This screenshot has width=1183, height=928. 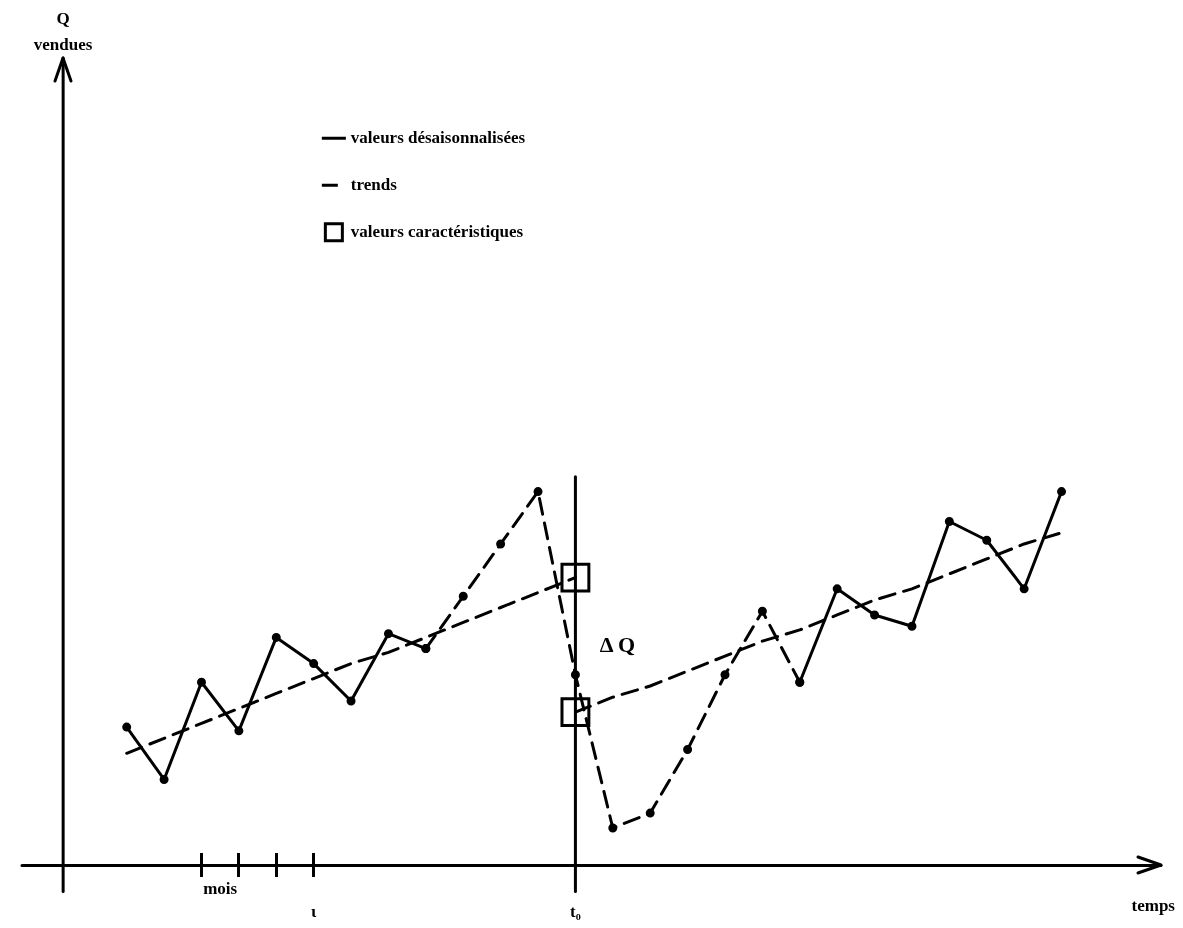 What do you see at coordinates (617, 644) in the screenshot?
I see `annotation: Δ Q` at bounding box center [617, 644].